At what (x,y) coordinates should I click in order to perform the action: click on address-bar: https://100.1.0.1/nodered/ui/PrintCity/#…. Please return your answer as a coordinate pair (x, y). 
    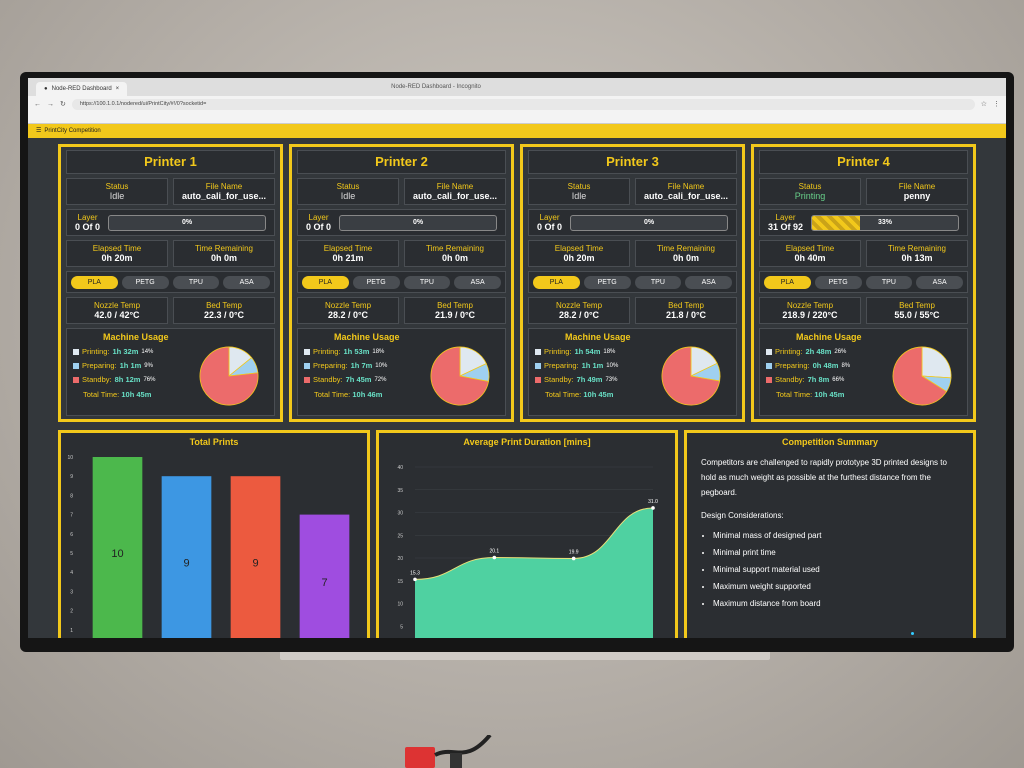
    Looking at the image, I should click on (523, 104).